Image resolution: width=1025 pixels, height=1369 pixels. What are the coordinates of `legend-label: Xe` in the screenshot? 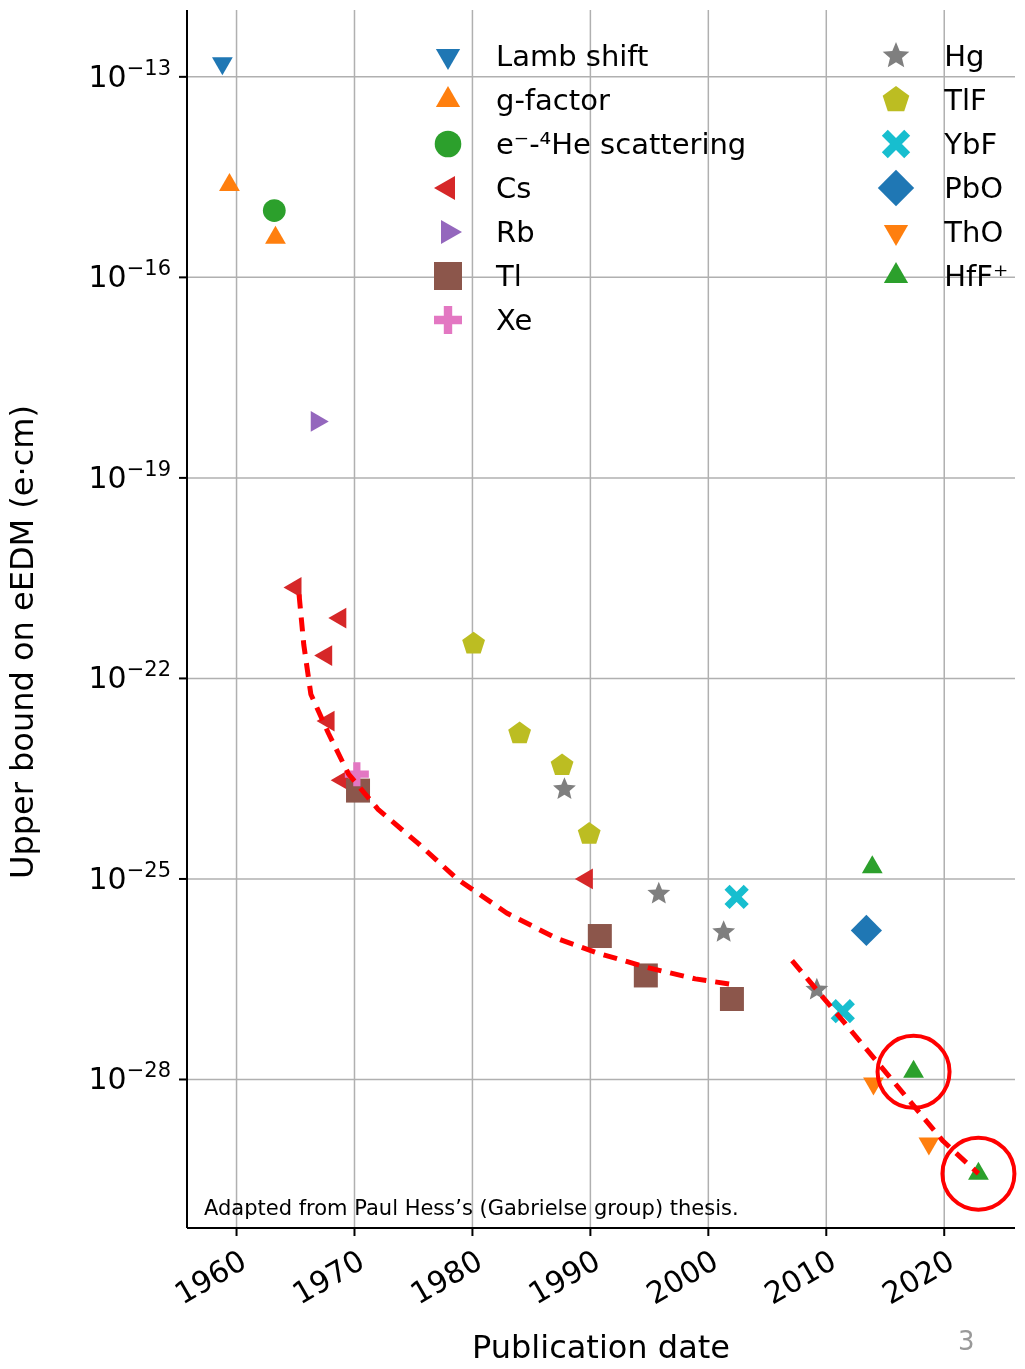 It's located at (514, 320).